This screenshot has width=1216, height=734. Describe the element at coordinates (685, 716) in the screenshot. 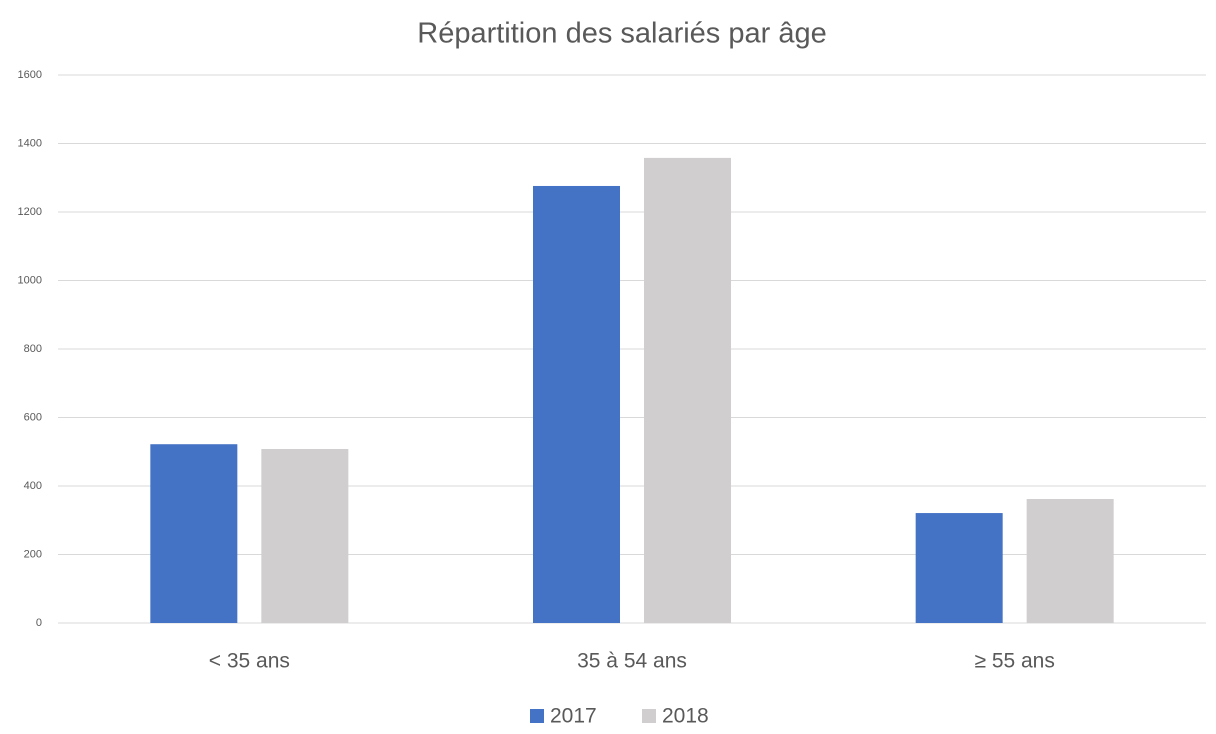

I see `legend-label: 2018` at that location.